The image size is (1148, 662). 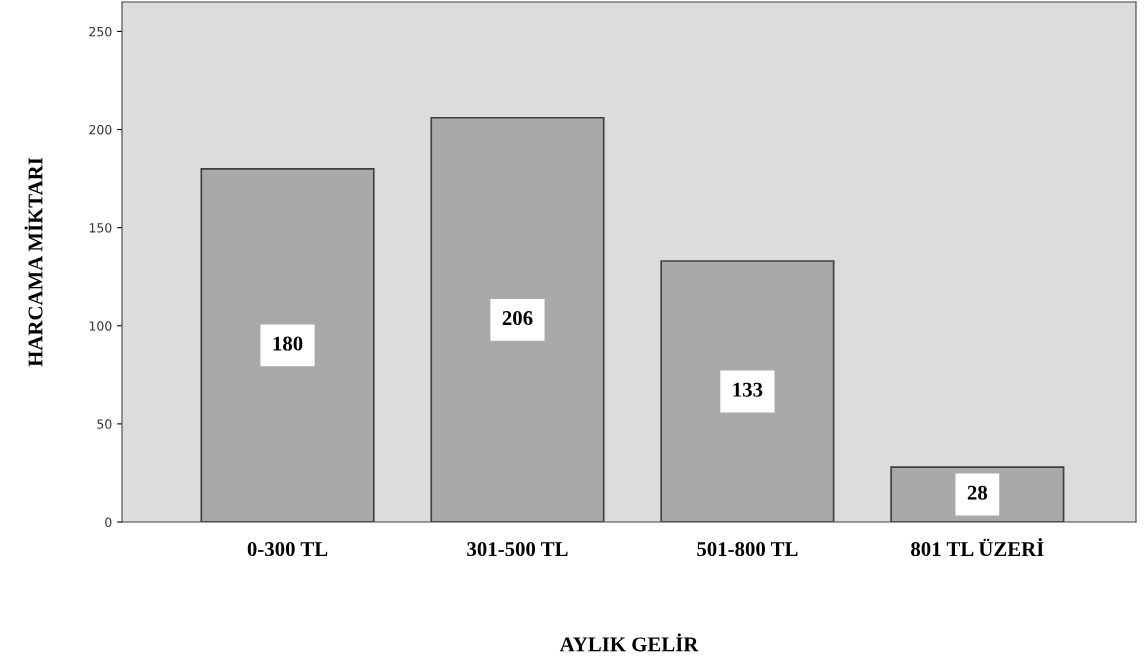 What do you see at coordinates (100, 130) in the screenshot?
I see `y-tick-label: 200` at bounding box center [100, 130].